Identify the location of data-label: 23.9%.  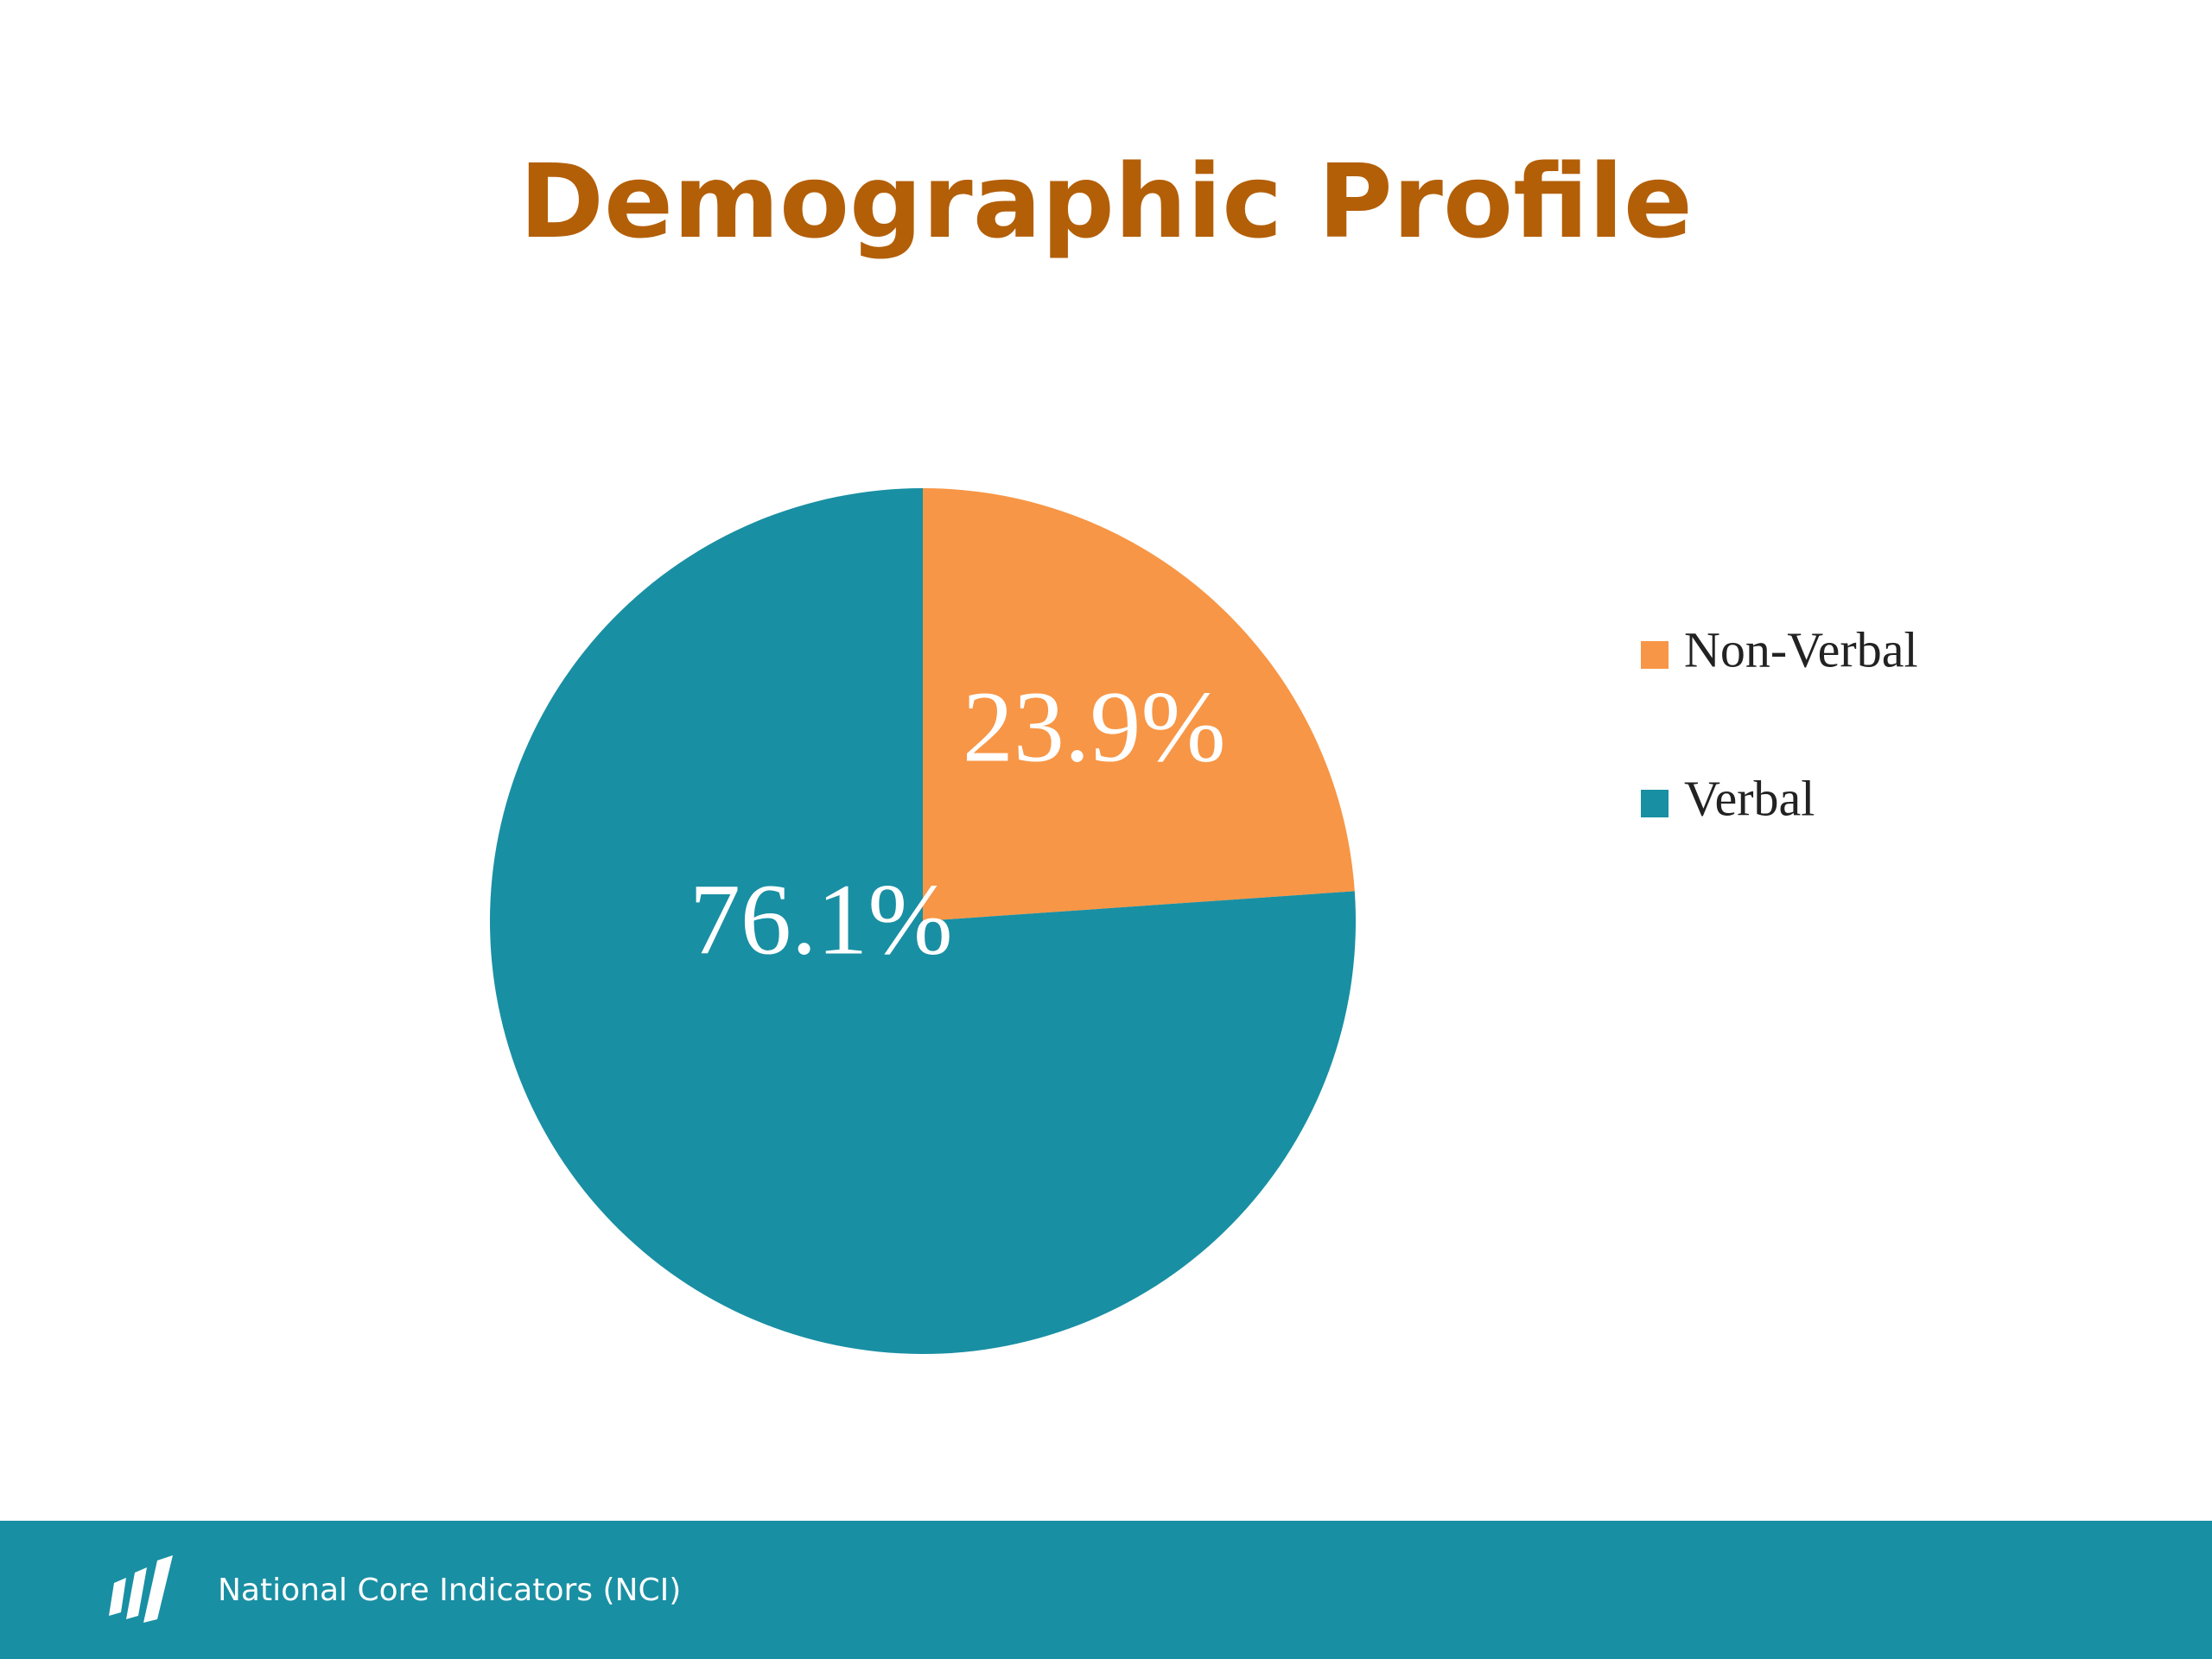
(1094, 727).